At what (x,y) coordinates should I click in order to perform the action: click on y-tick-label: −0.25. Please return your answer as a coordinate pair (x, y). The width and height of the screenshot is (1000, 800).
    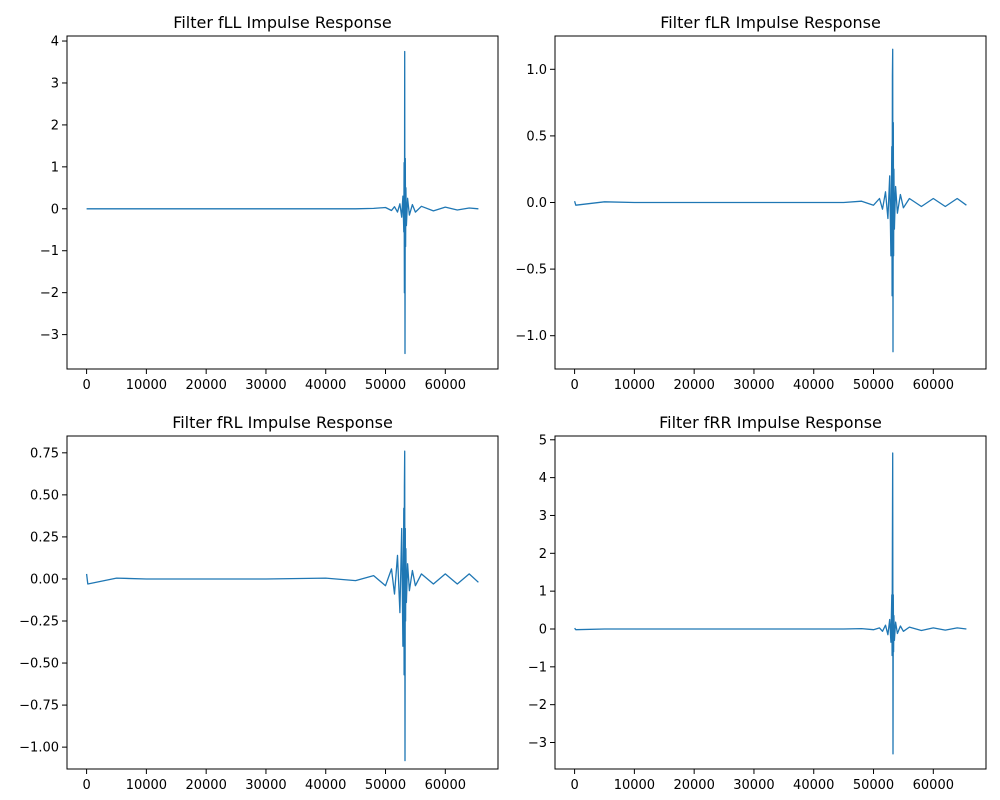
    Looking at the image, I should click on (39, 622).